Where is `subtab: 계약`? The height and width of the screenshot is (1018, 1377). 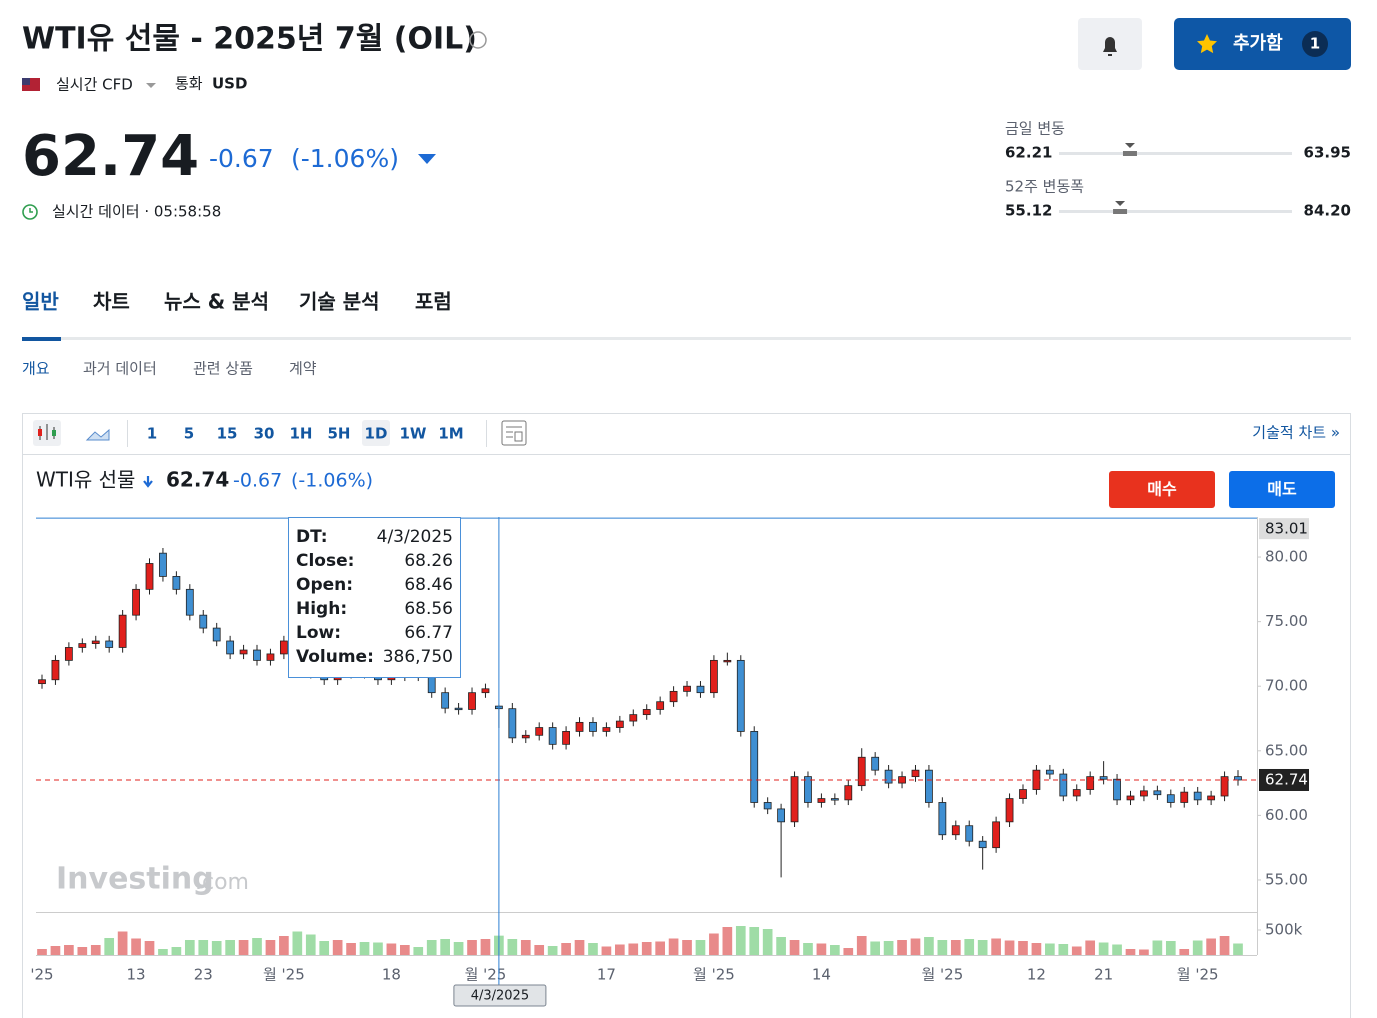 subtab: 계약 is located at coordinates (303, 369).